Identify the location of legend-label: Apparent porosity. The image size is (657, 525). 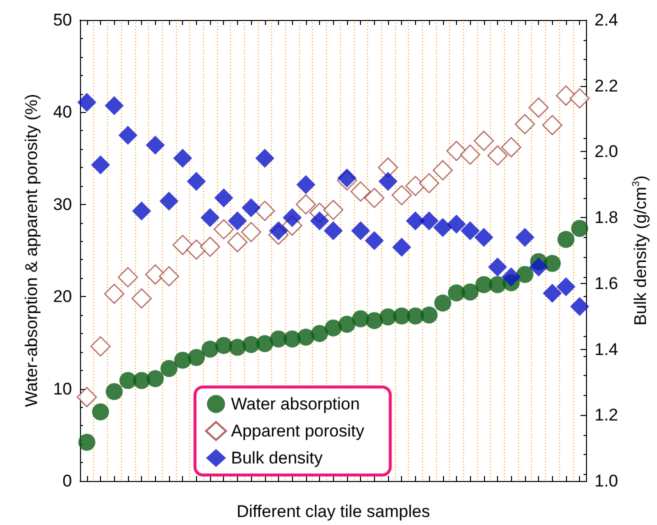
(298, 431).